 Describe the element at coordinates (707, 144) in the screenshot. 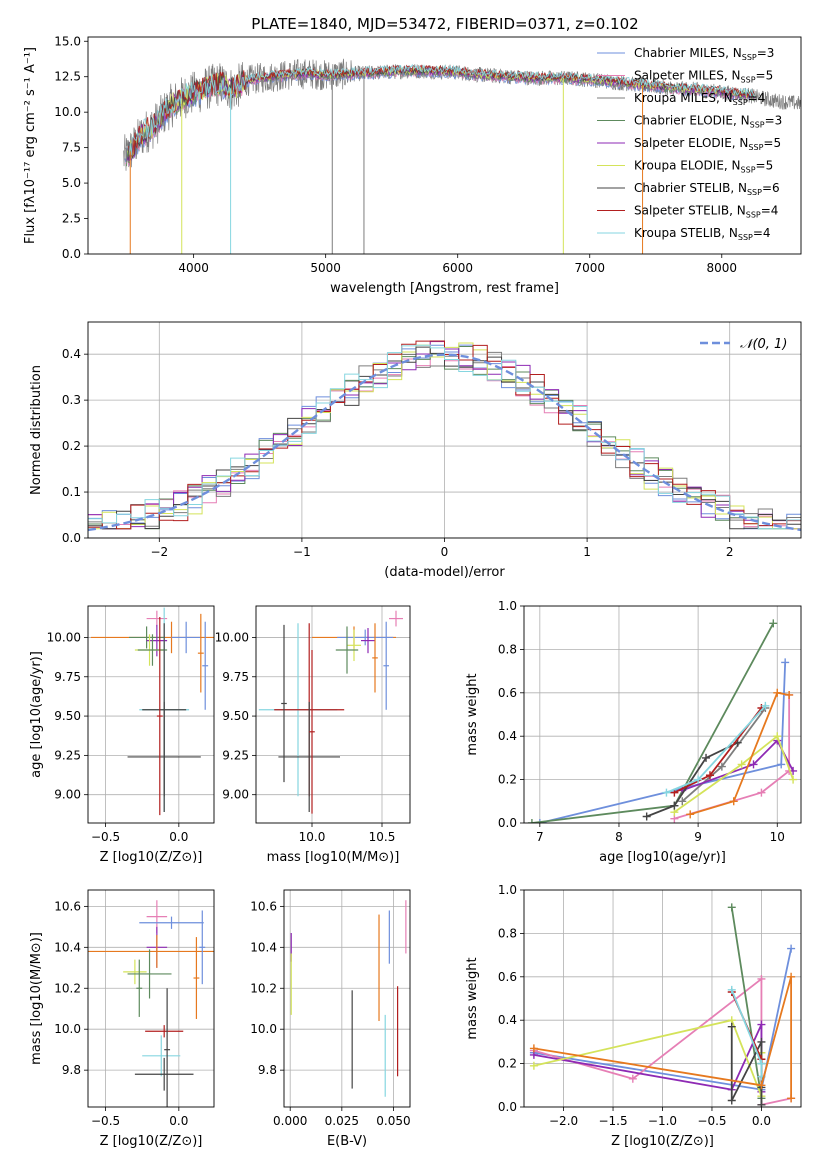

I see `legend-label: Salpeter ELODIE, NSSP=5` at that location.